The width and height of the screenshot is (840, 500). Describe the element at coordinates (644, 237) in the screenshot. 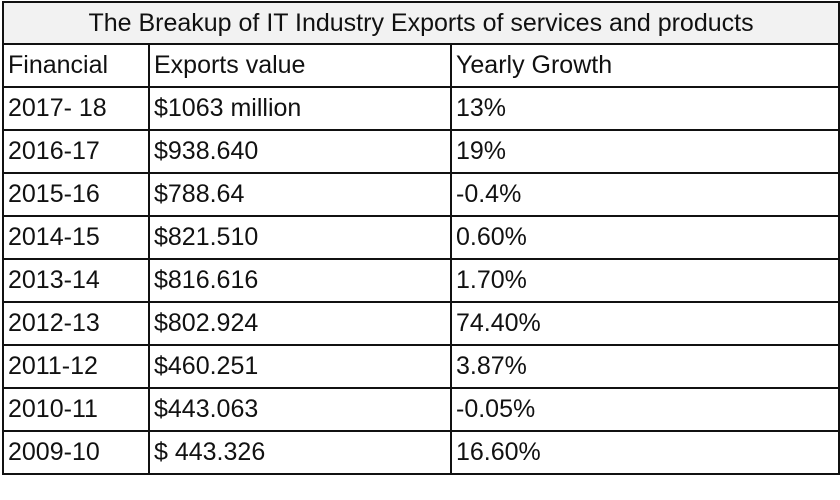

I see `data-cell: 0.60%` at that location.